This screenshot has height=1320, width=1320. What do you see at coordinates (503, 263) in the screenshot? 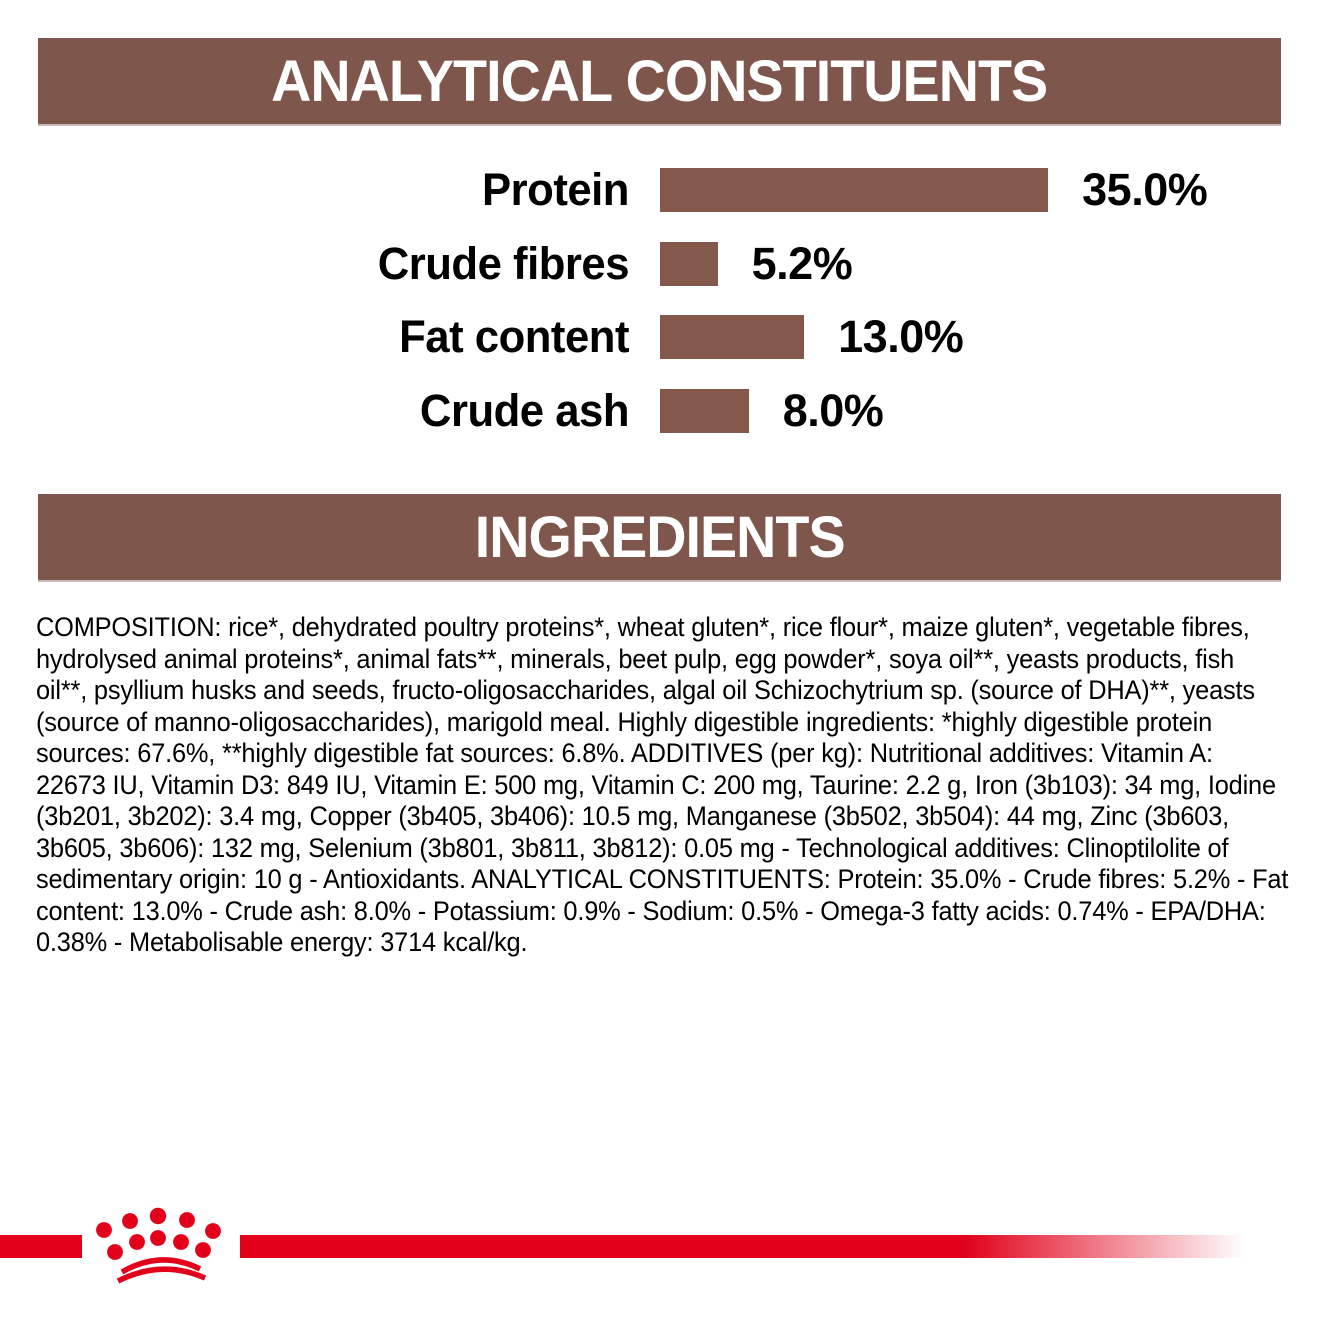
I see `chart-category-label: Crude fibres` at bounding box center [503, 263].